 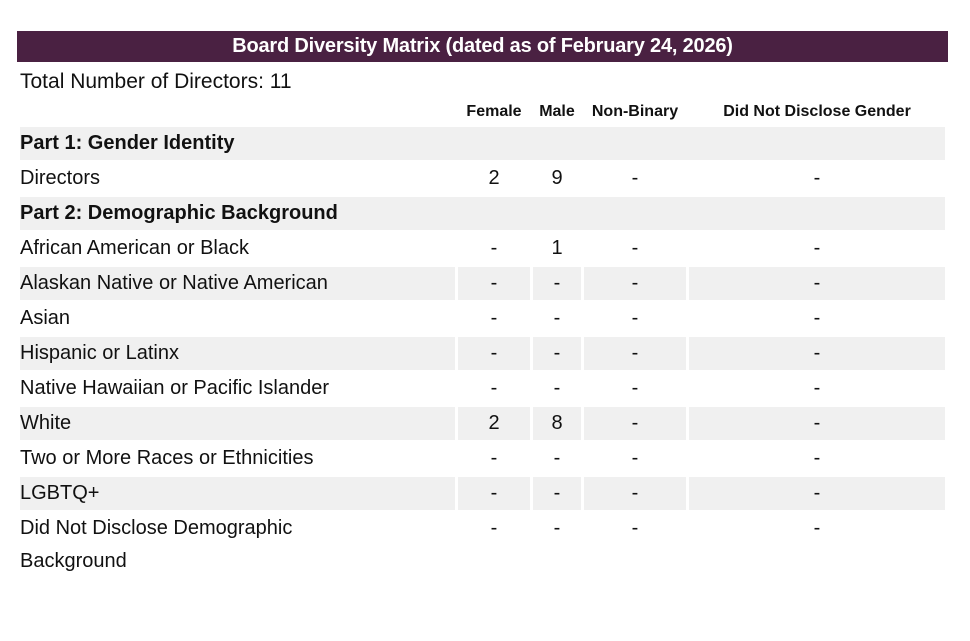 I want to click on column-header-did-not-disclose-gender: Did Not Disclose Gender, so click(x=817, y=111).